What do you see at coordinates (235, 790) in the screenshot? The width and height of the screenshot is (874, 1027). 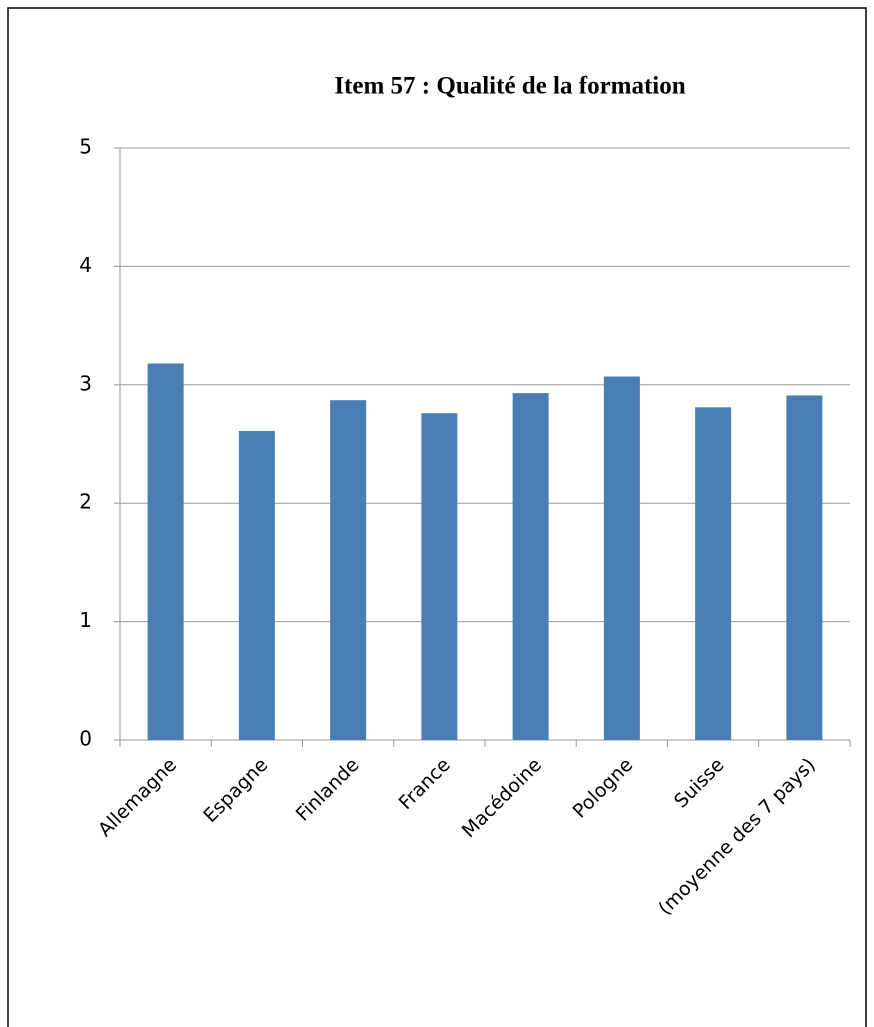 I see `x-tick-label: Espagne` at bounding box center [235, 790].